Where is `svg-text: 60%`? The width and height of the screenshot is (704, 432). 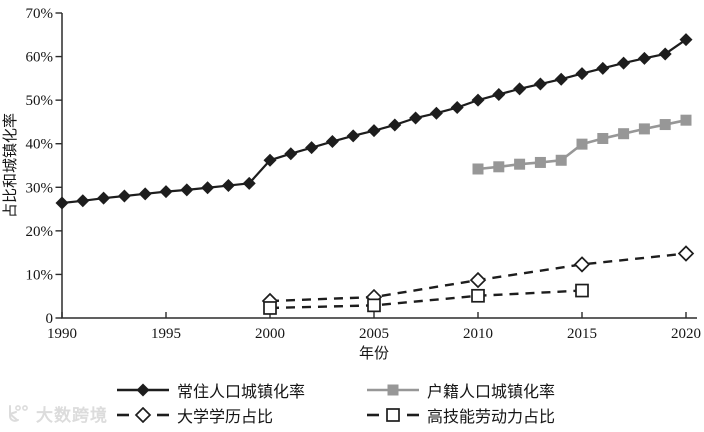 svg-text: 60% is located at coordinates (40, 58).